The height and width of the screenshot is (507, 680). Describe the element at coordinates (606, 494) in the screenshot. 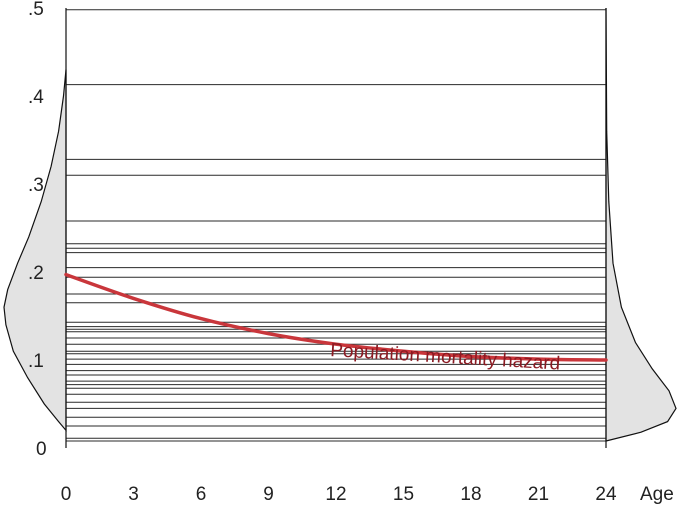

I see `x-tick-label: 24` at that location.